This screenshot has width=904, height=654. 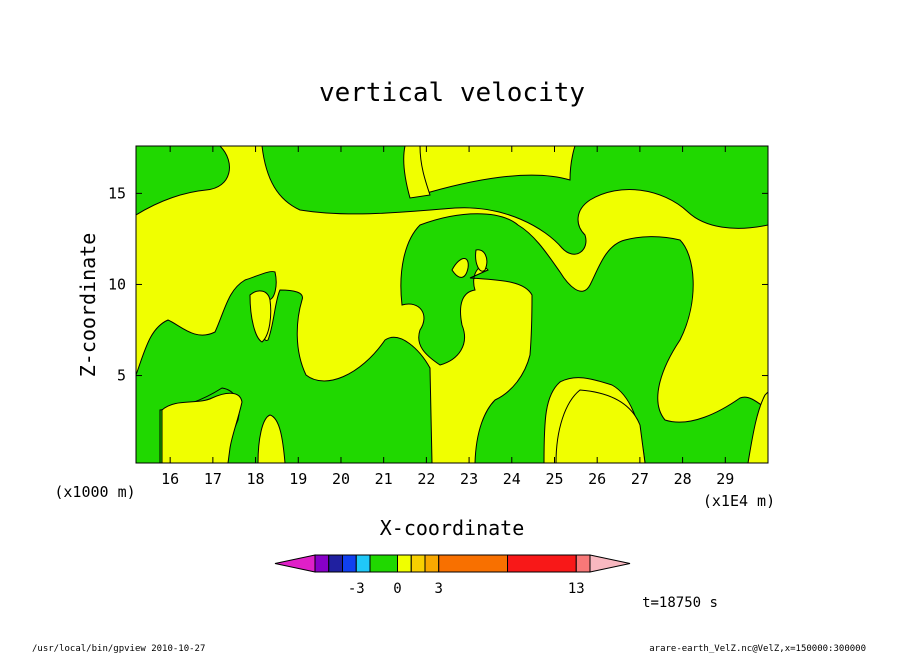 What do you see at coordinates (118, 649) in the screenshot?
I see `footer-left: /usr/local/bin/gpview 2010-10-27` at bounding box center [118, 649].